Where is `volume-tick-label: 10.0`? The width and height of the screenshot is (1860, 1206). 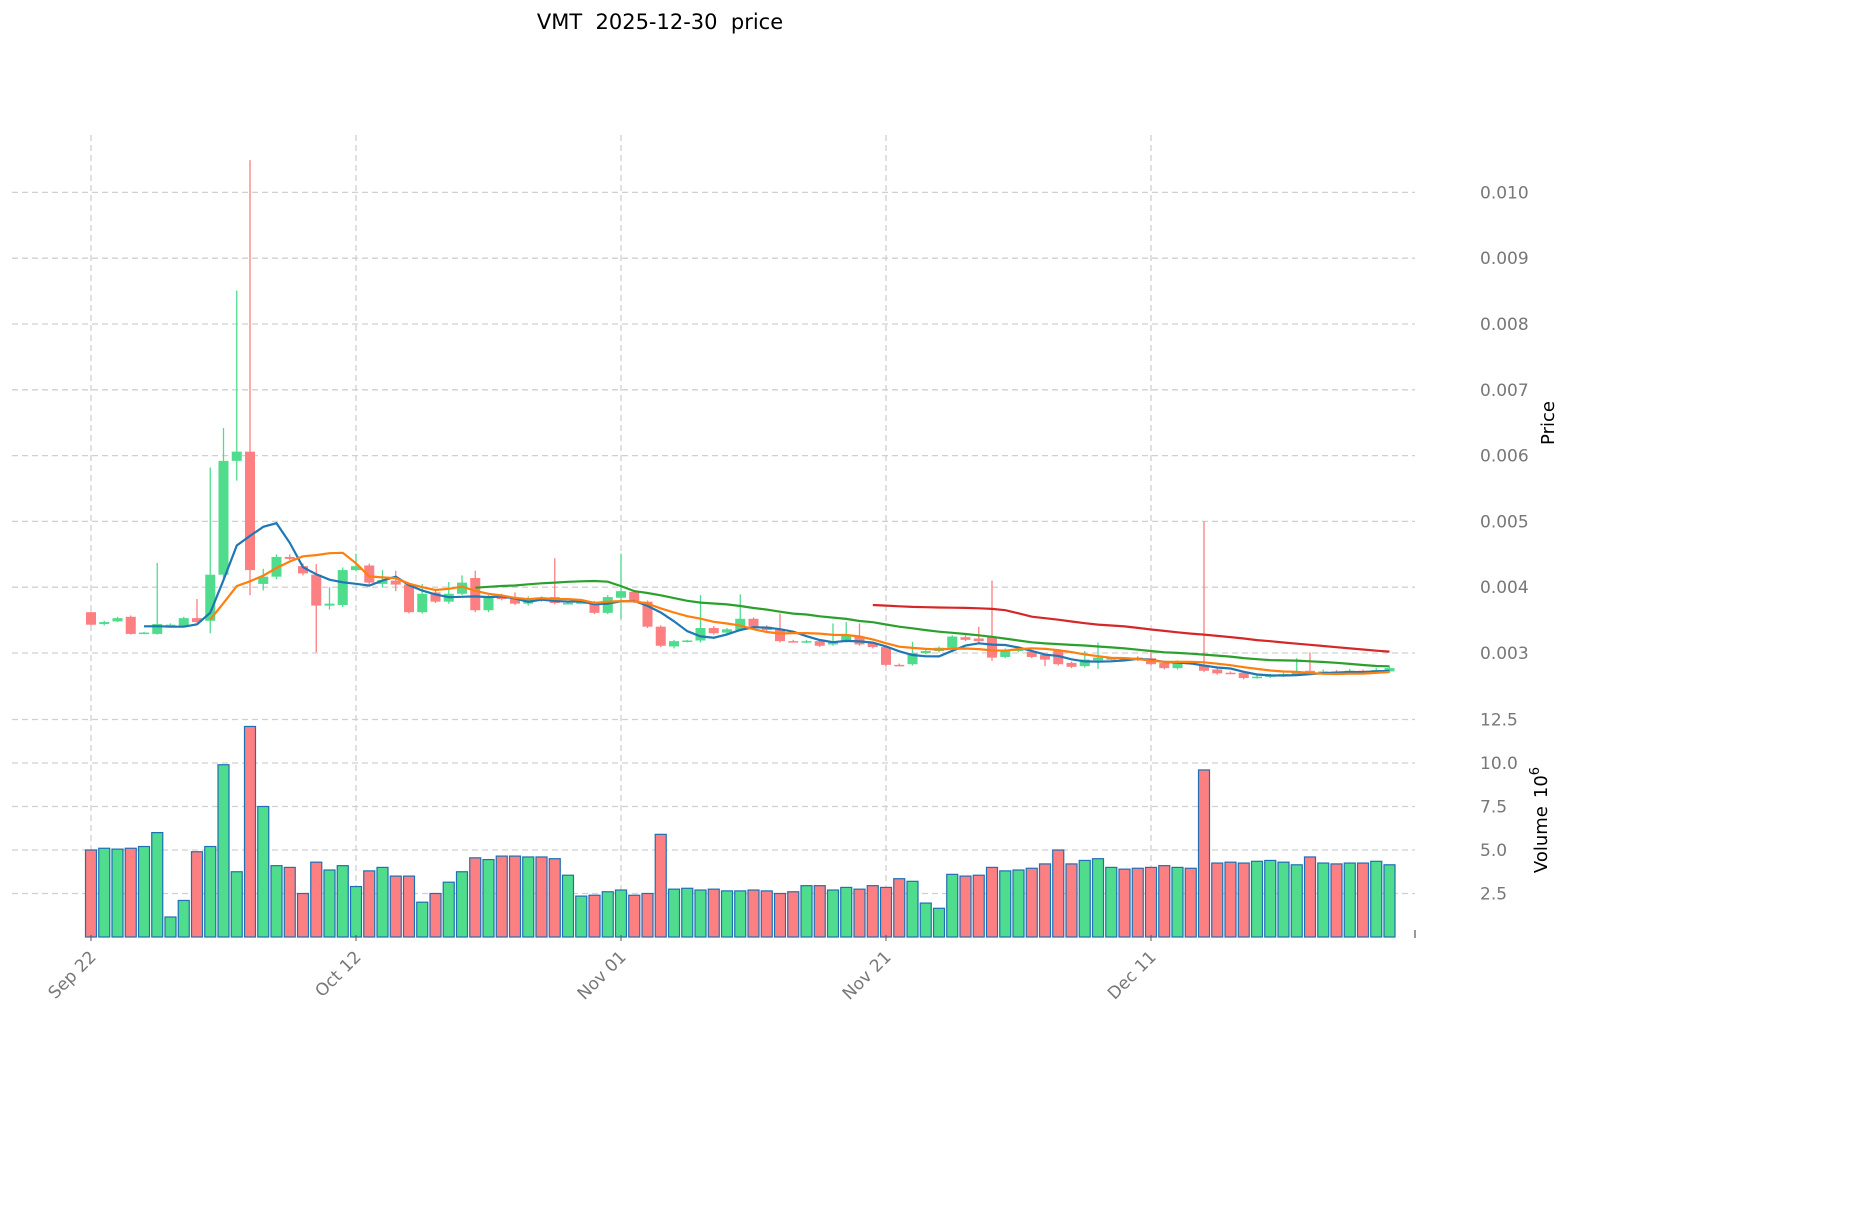
volume-tick-label: 10.0 is located at coordinates (1499, 764).